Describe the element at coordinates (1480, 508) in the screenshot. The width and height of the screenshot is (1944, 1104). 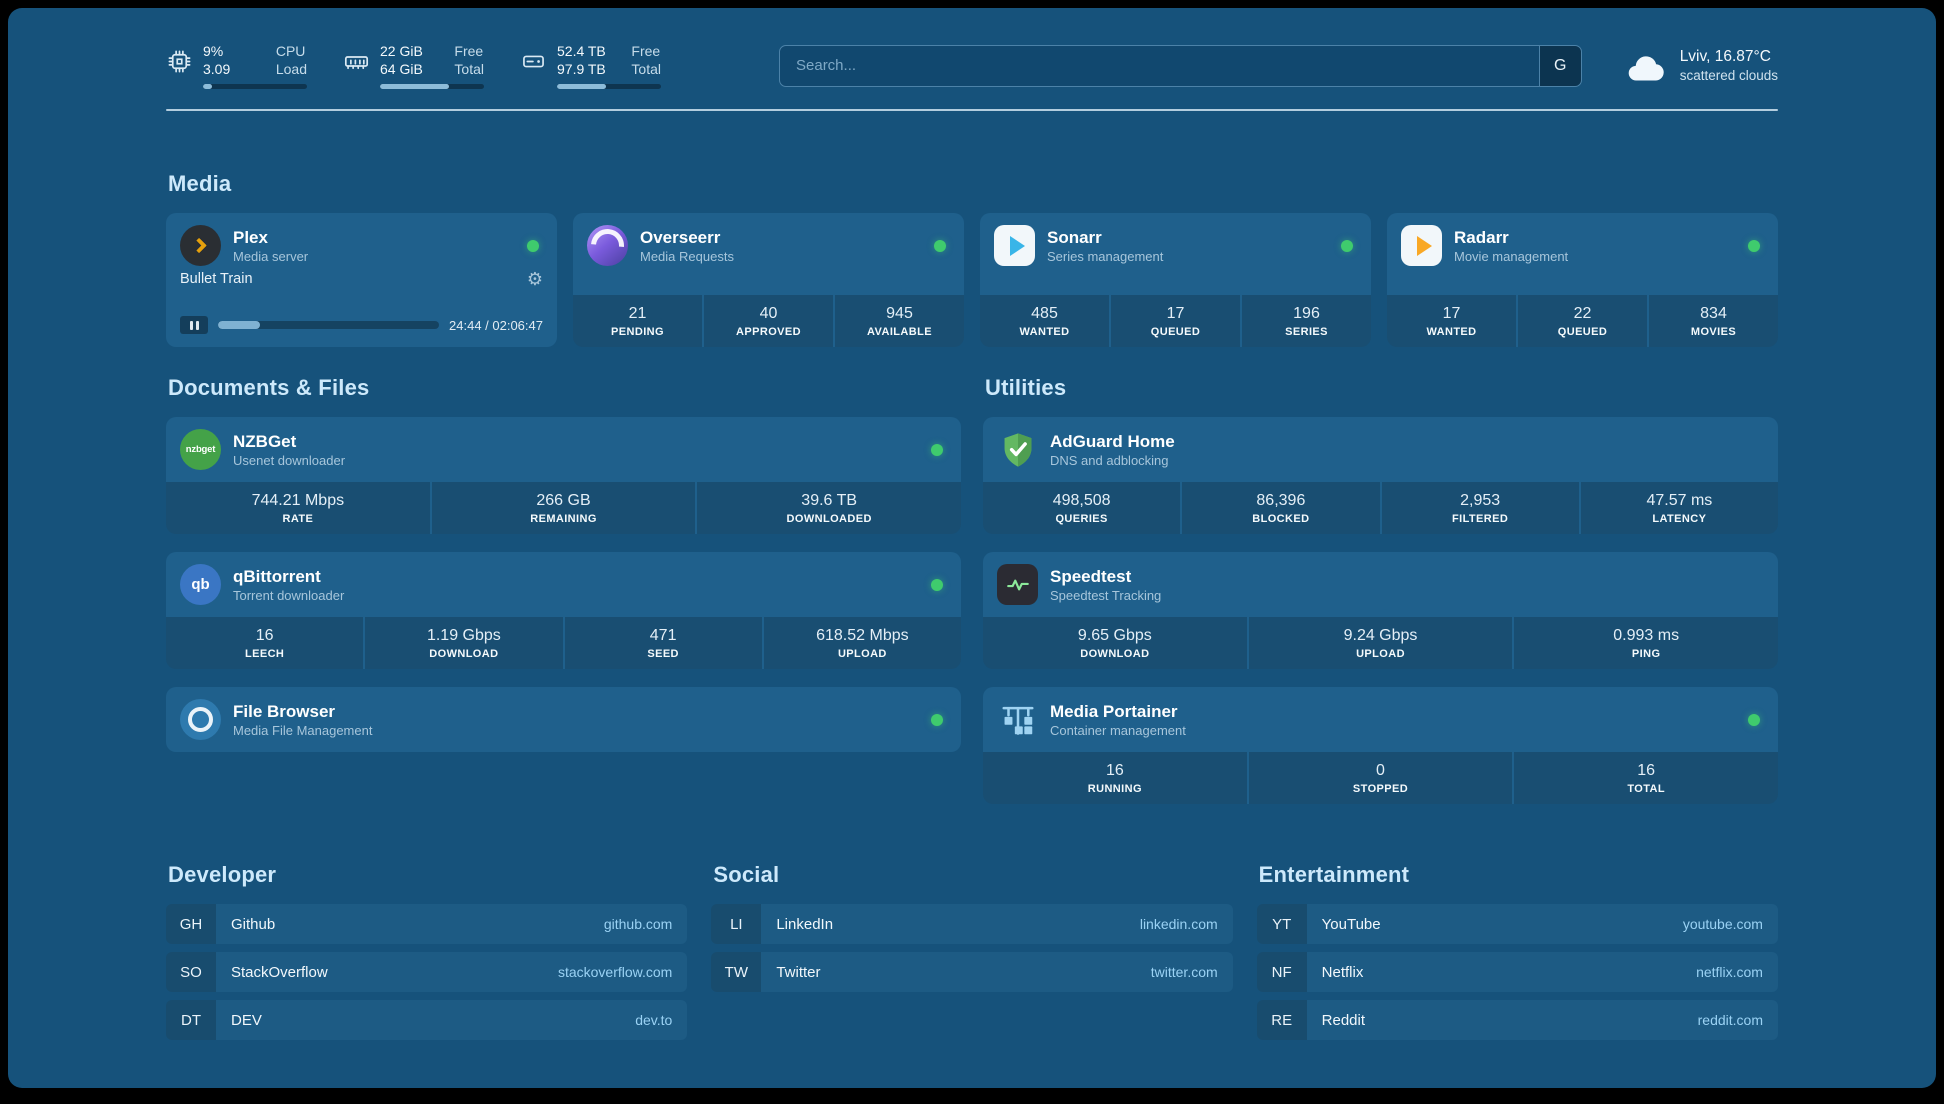
I see `stat-tile: 2,953 FILTERED` at that location.